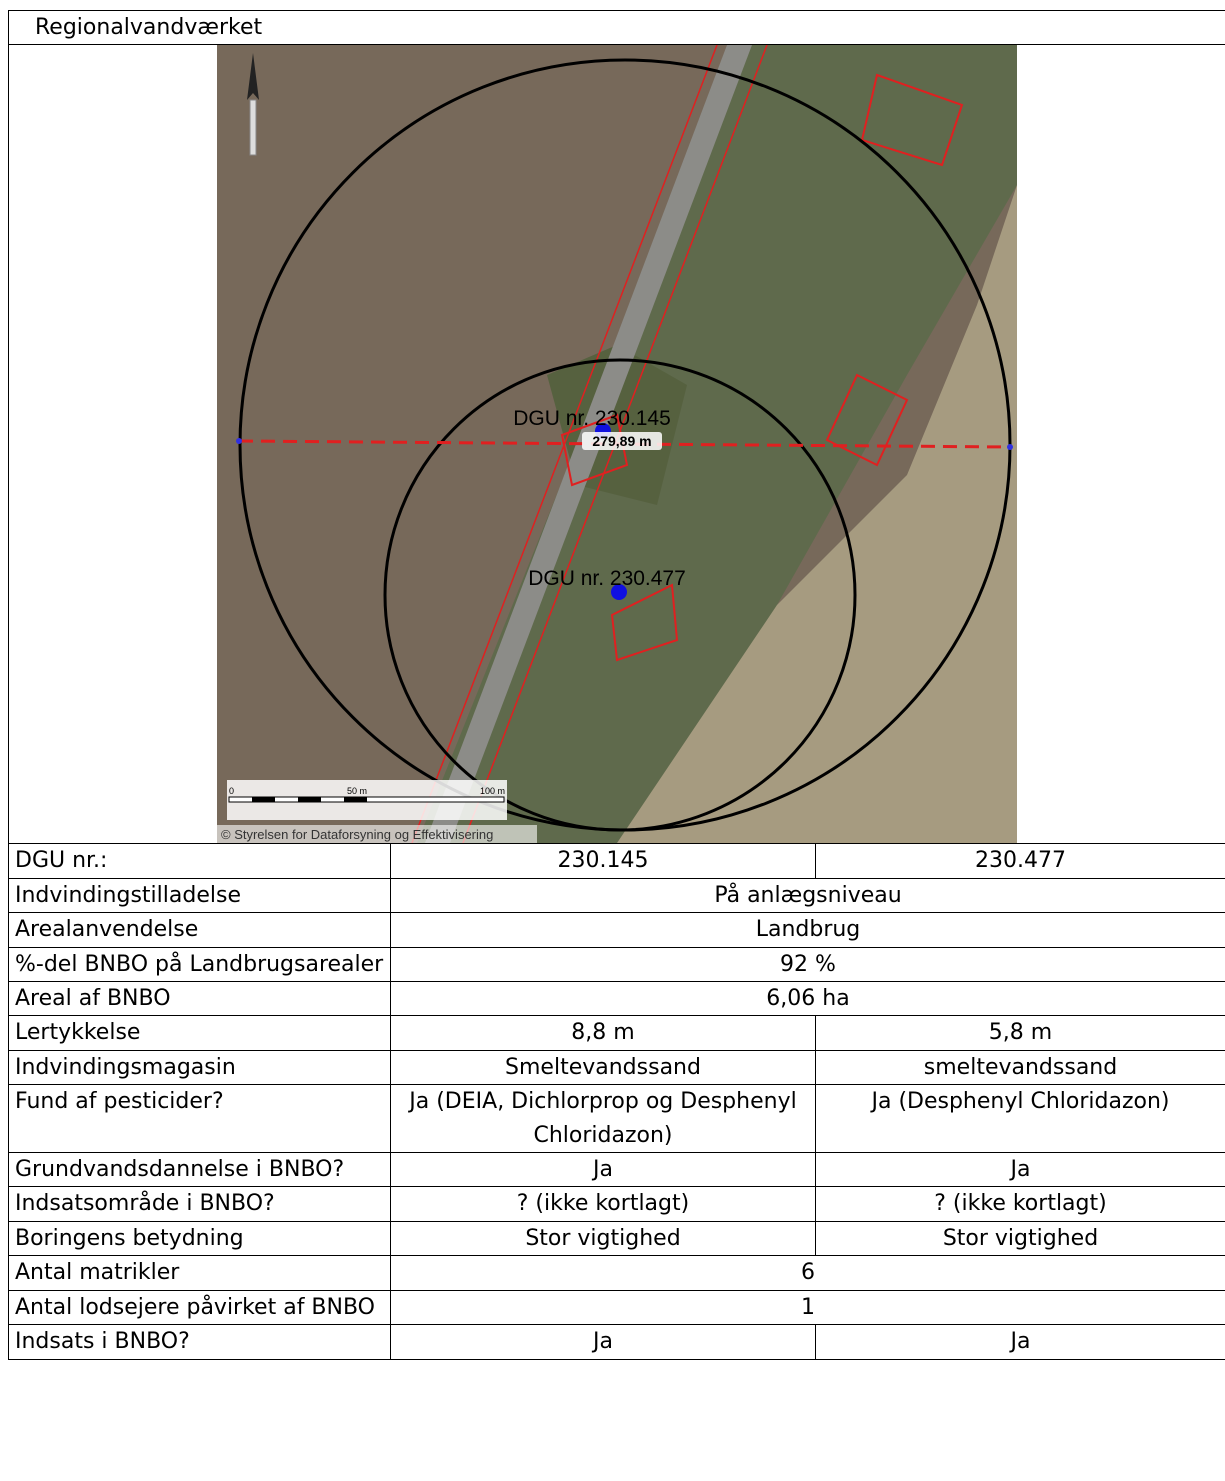 This screenshot has height=1481, width=1225. I want to click on cell-value: 92 %, so click(807, 964).